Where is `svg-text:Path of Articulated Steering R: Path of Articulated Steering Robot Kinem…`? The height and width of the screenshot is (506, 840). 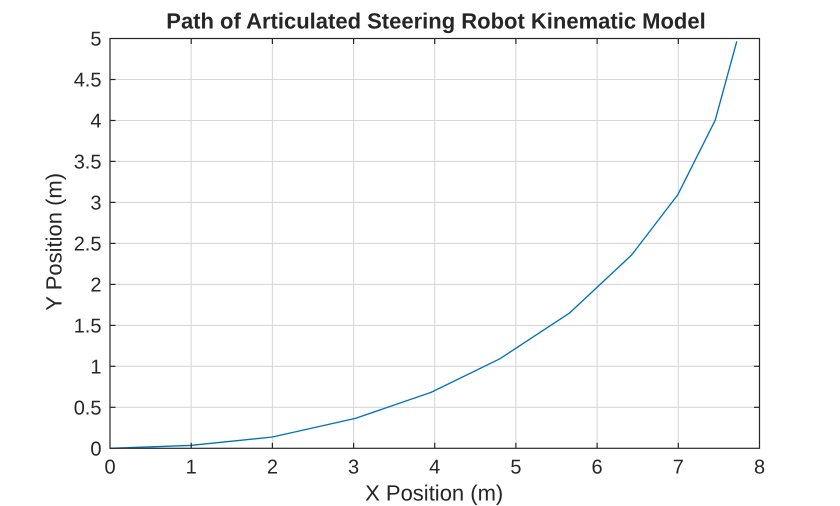
svg-text:Path of Articulated Steering R: Path of Articulated Steering Robot Kinem… is located at coordinates (435, 21).